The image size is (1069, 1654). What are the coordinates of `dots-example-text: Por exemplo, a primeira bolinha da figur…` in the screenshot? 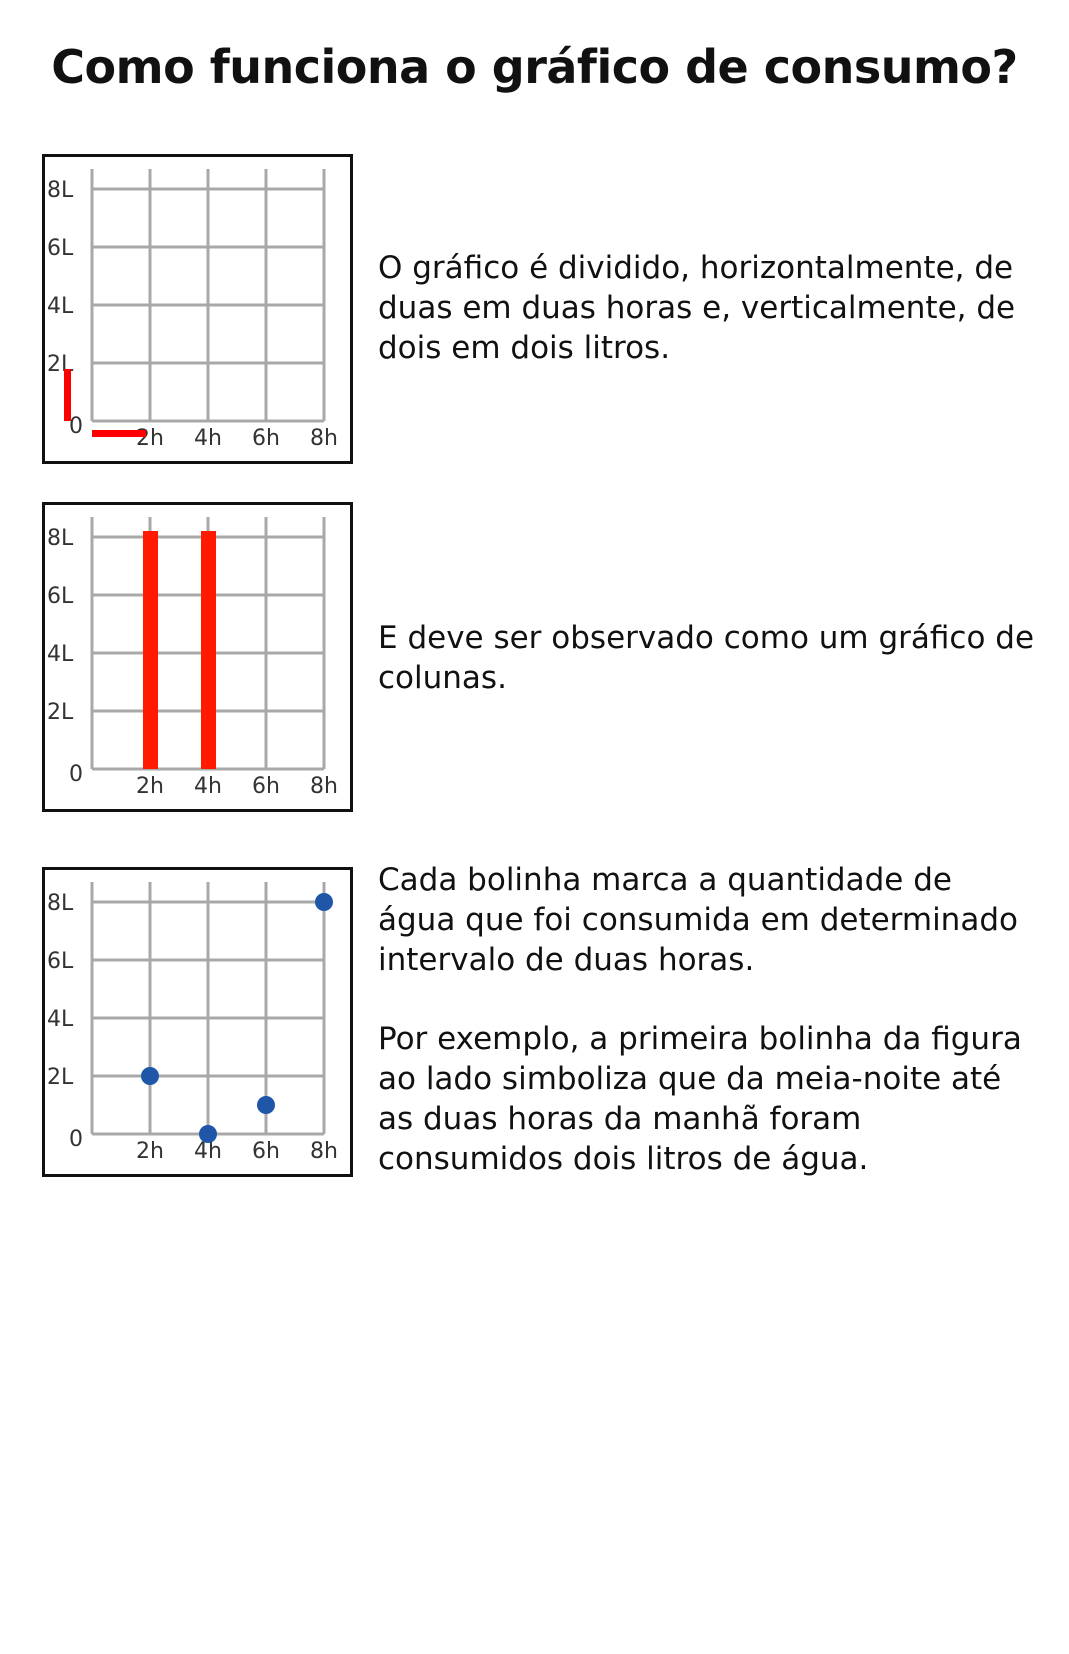 It's located at (700, 1099).